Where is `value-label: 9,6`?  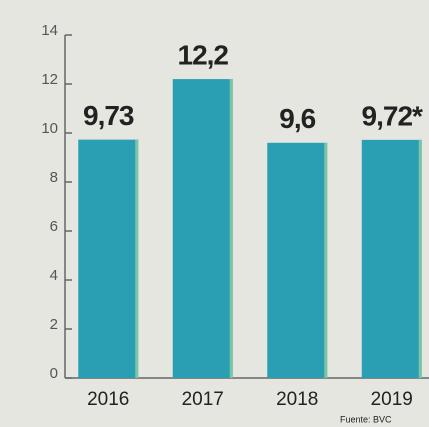 value-label: 9,6 is located at coordinates (297, 118).